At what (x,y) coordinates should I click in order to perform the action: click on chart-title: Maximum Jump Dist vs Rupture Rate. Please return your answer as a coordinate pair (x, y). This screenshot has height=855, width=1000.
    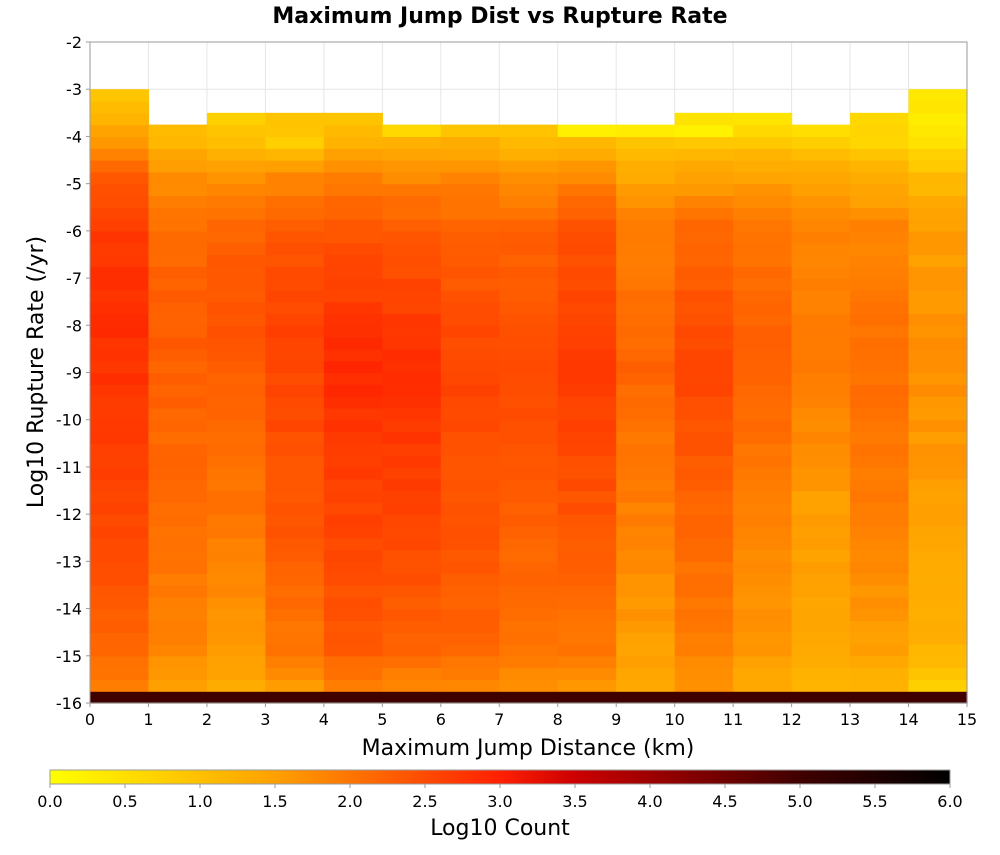
    Looking at the image, I should click on (499, 16).